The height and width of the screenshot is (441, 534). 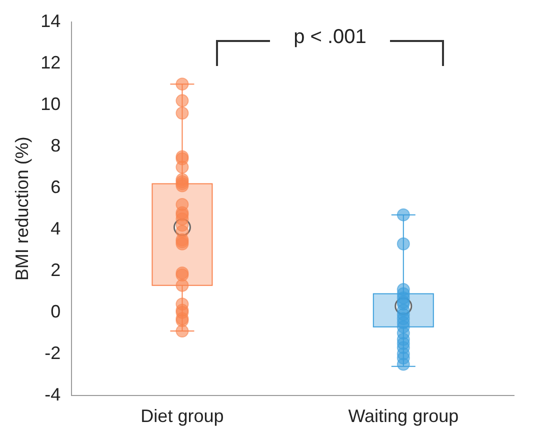 What do you see at coordinates (403, 416) in the screenshot?
I see `x-tick-label: Waiting group` at bounding box center [403, 416].